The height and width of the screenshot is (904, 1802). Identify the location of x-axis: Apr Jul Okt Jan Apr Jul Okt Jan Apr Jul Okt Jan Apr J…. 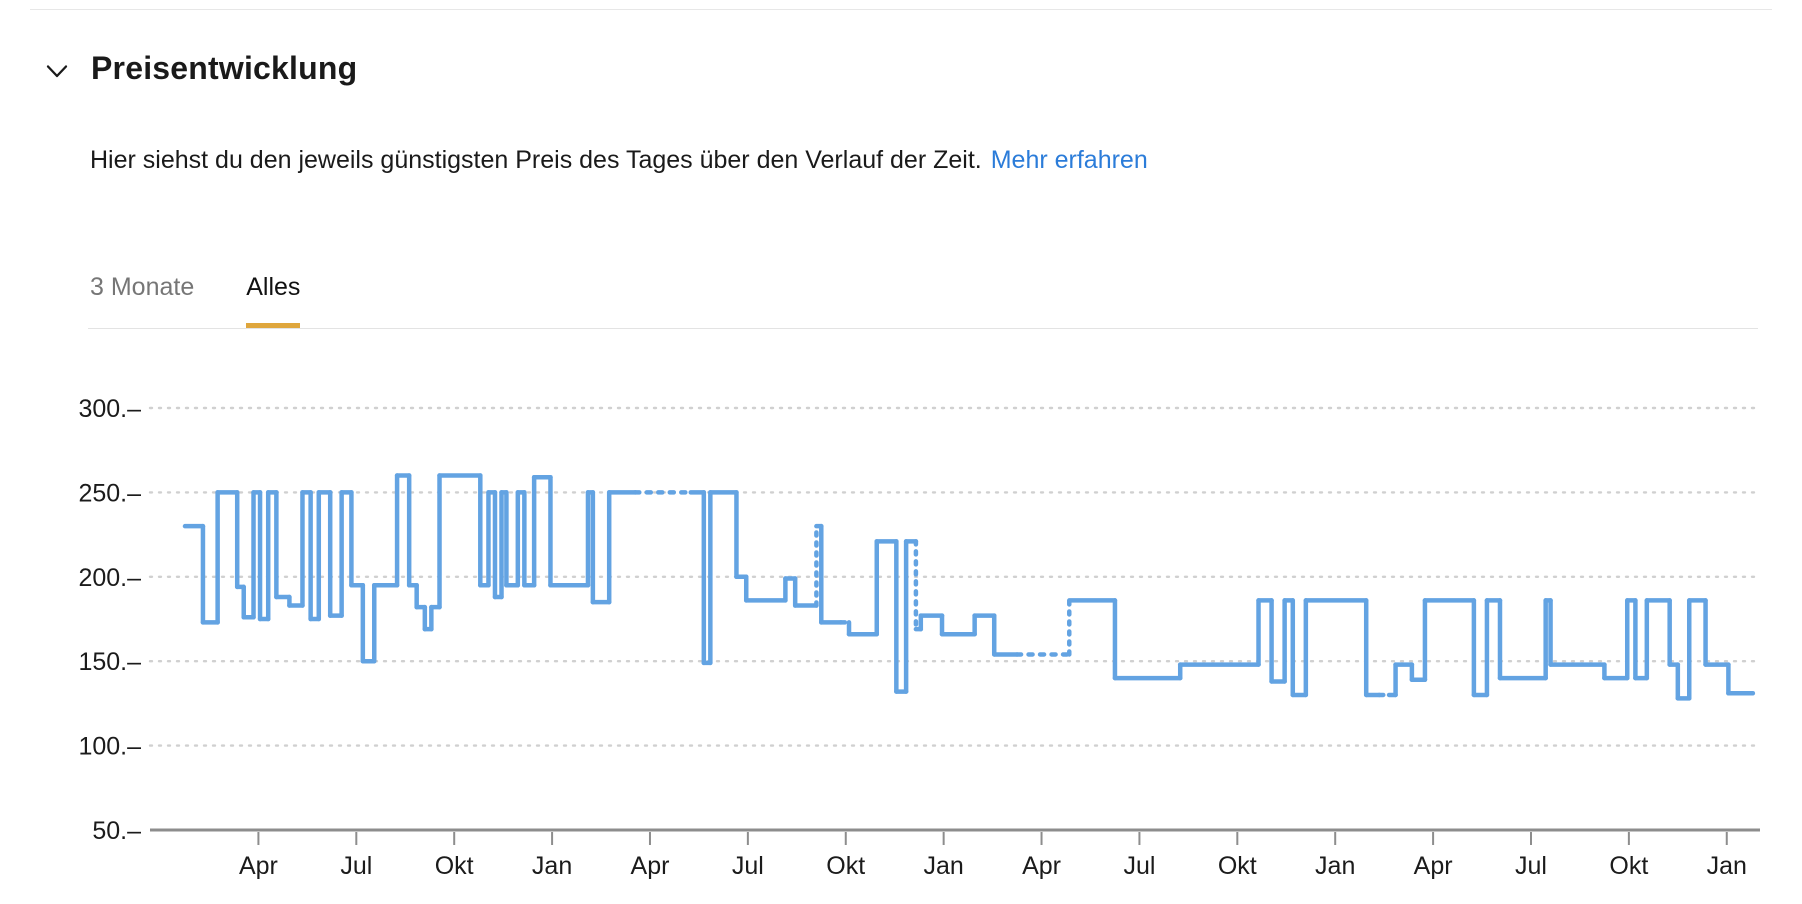
(955, 854).